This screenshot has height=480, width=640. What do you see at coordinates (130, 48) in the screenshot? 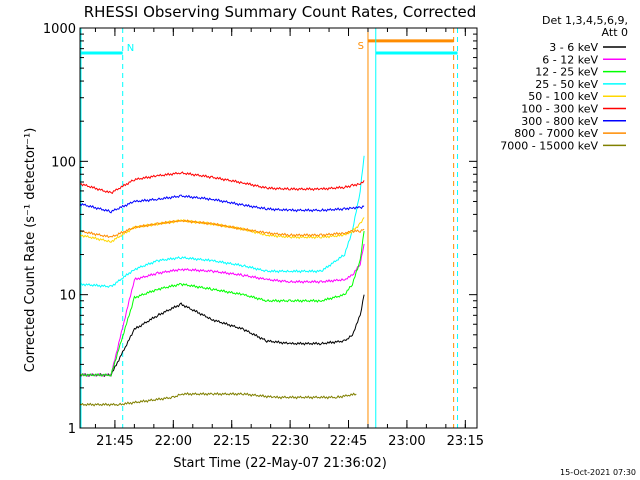
I see `annotation-marker: N` at bounding box center [130, 48].